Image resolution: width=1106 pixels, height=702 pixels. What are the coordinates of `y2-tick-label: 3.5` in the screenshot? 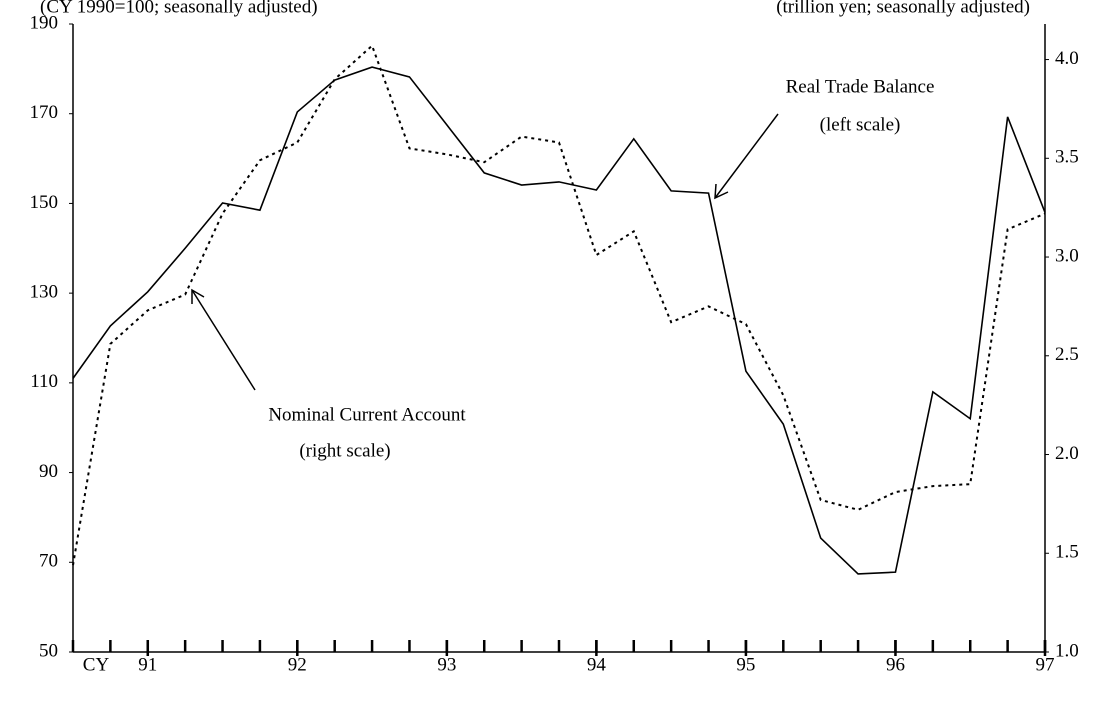 It's located at (1067, 157).